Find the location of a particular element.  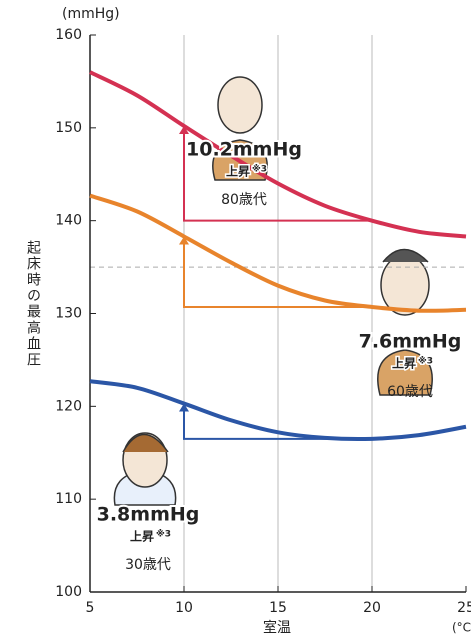

x-tick-label: 25 is located at coordinates (464, 608).